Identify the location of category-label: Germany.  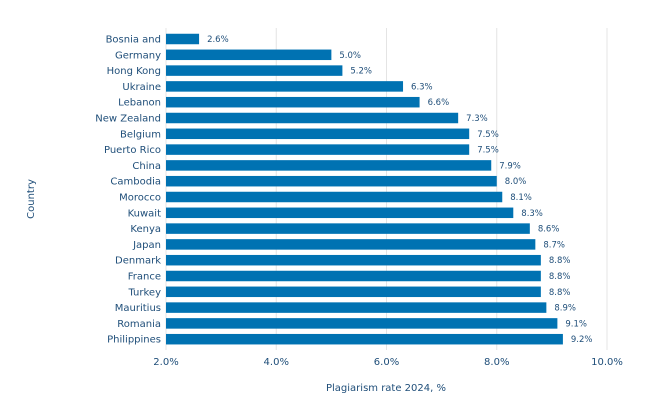
(138, 55).